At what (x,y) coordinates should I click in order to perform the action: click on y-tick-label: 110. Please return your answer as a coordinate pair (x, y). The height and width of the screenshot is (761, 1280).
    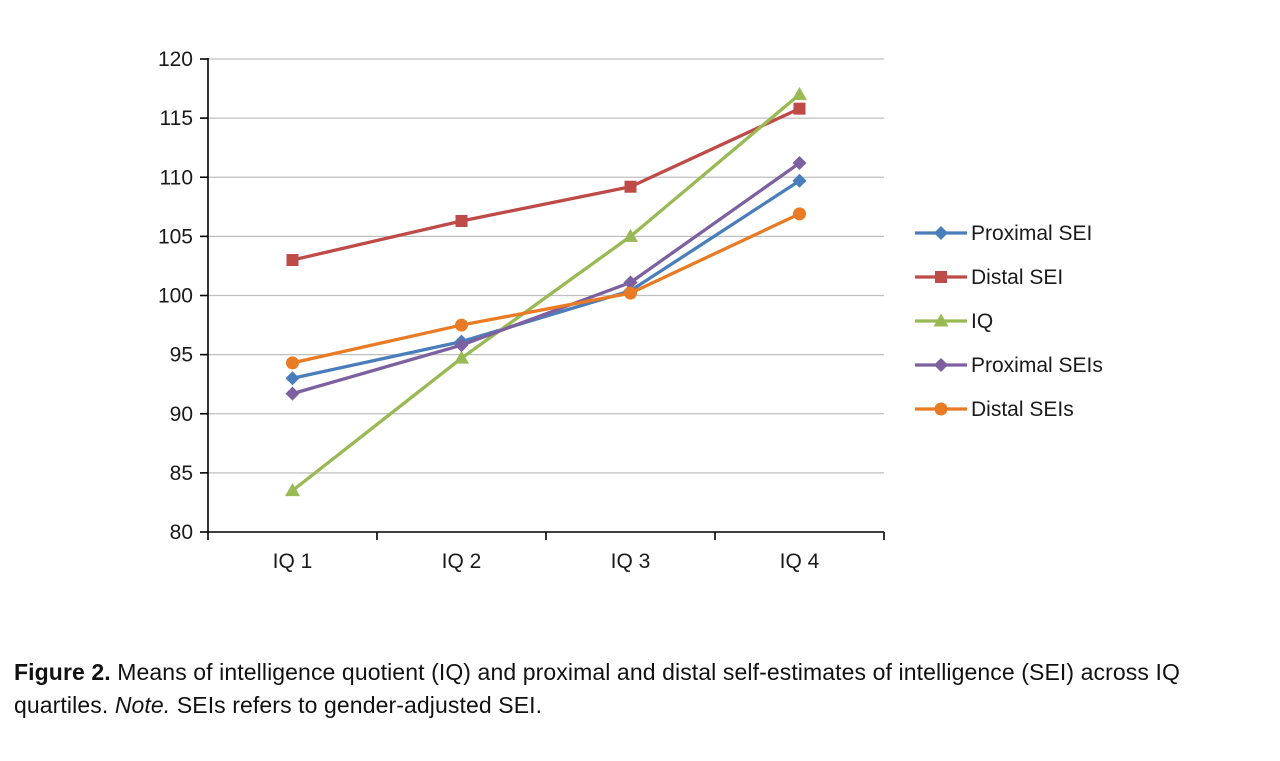
    Looking at the image, I should click on (176, 177).